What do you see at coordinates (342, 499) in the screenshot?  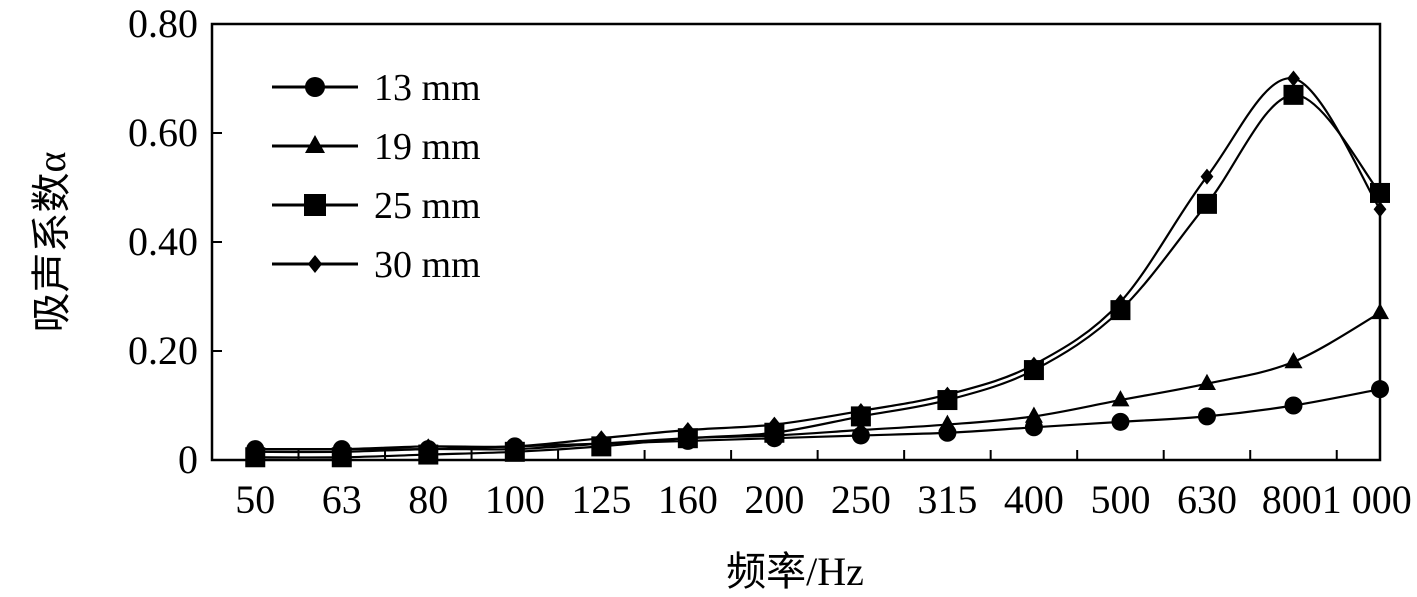 I see `x-tick-label: 63` at bounding box center [342, 499].